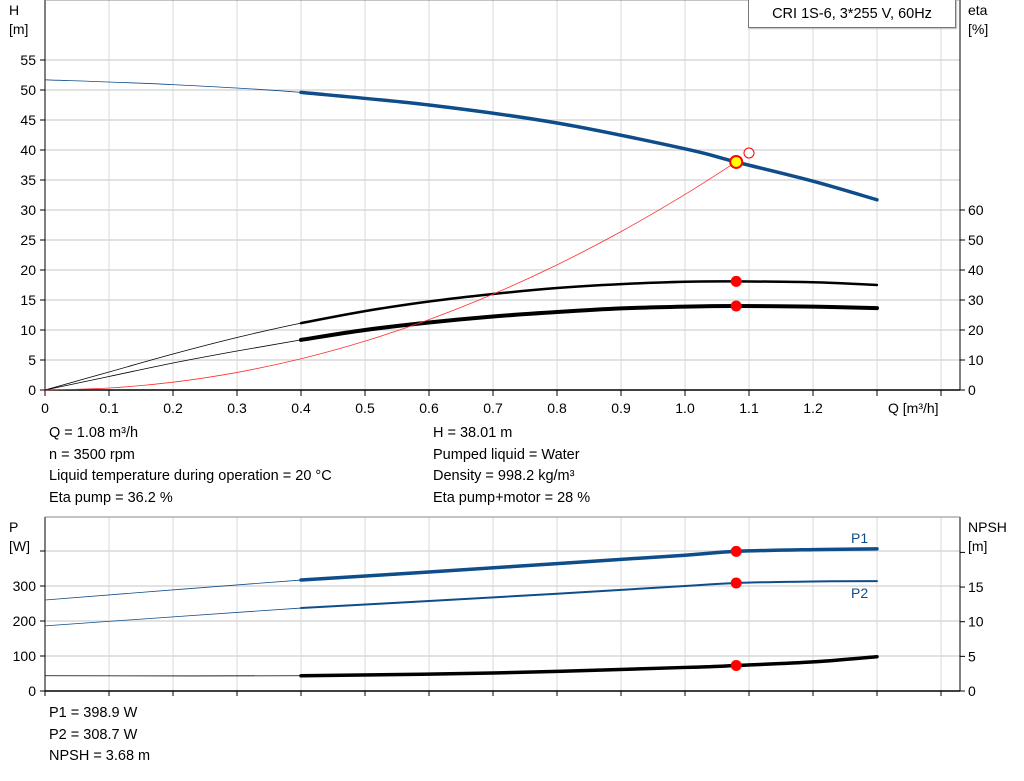 The width and height of the screenshot is (1024, 781). Describe the element at coordinates (976, 587) in the screenshot. I see `y2-tick-label: 15` at that location.